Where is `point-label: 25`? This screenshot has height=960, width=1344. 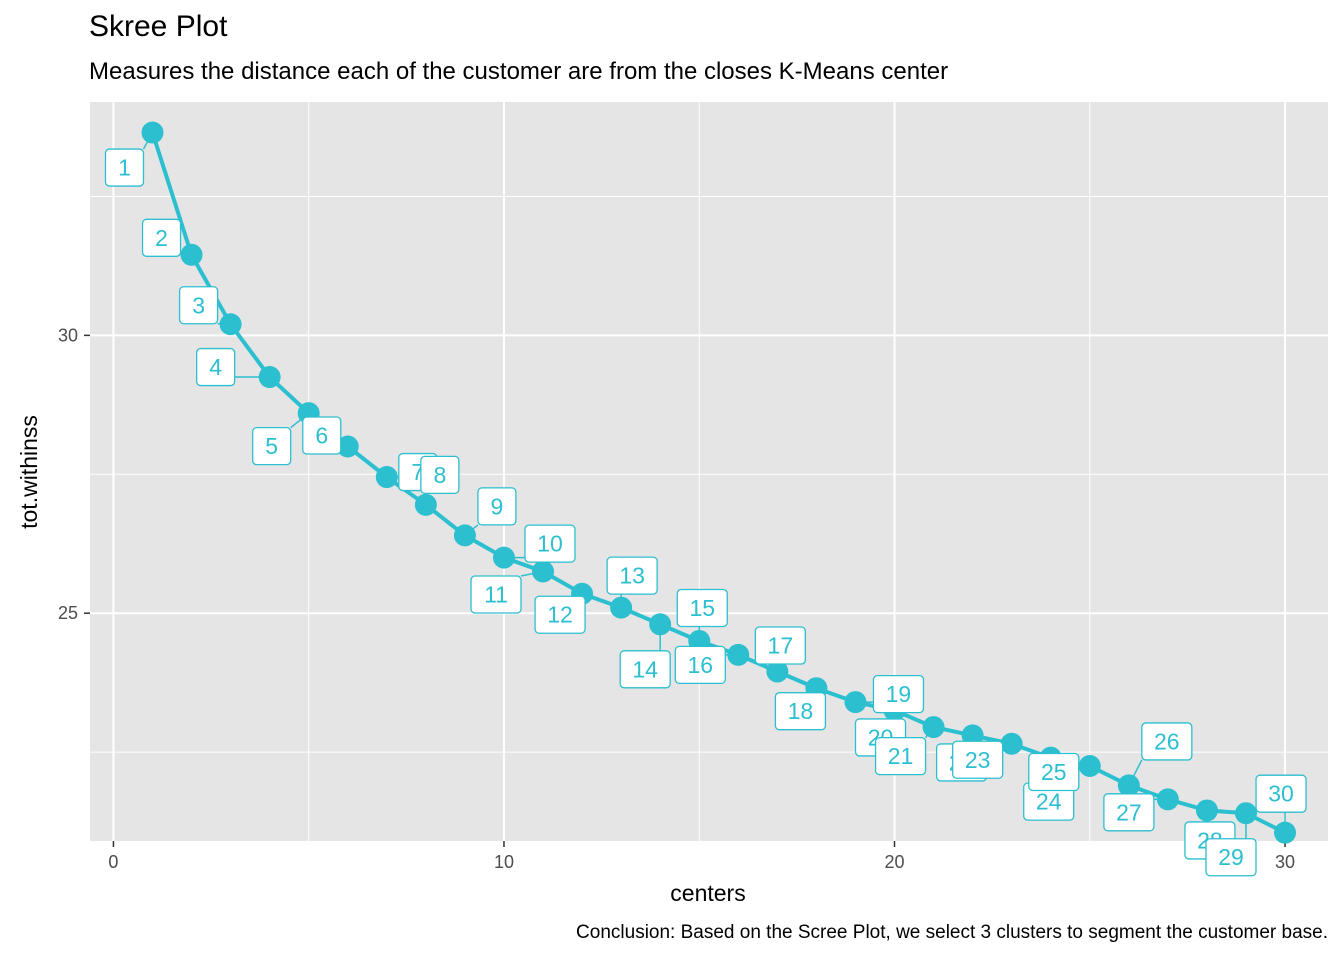 point-label: 25 is located at coordinates (1054, 772).